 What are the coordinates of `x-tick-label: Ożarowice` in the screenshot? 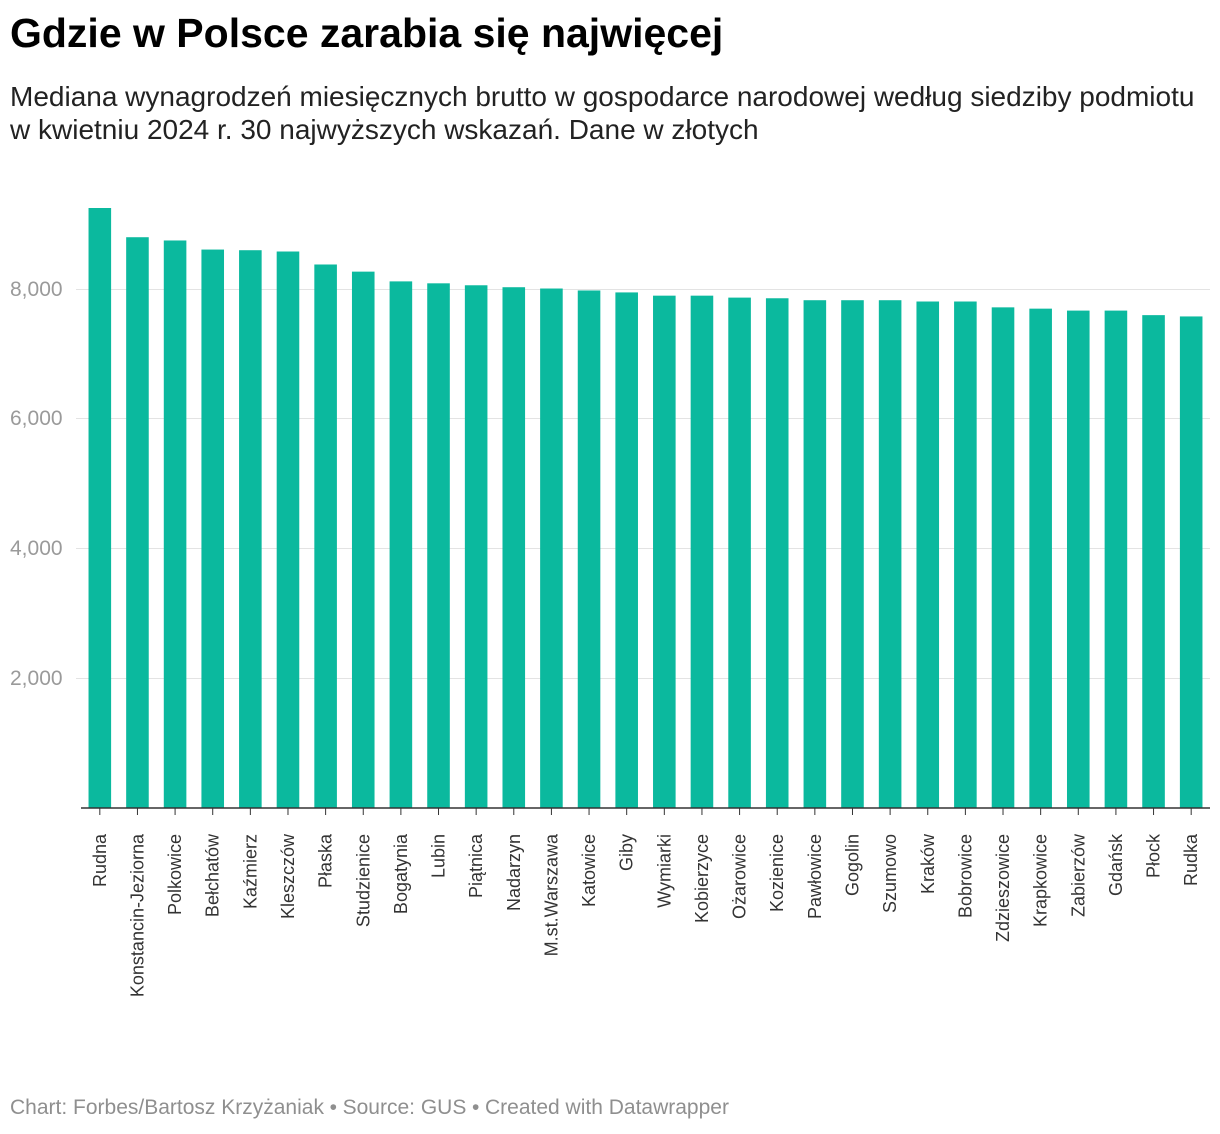 It's located at (740, 876).